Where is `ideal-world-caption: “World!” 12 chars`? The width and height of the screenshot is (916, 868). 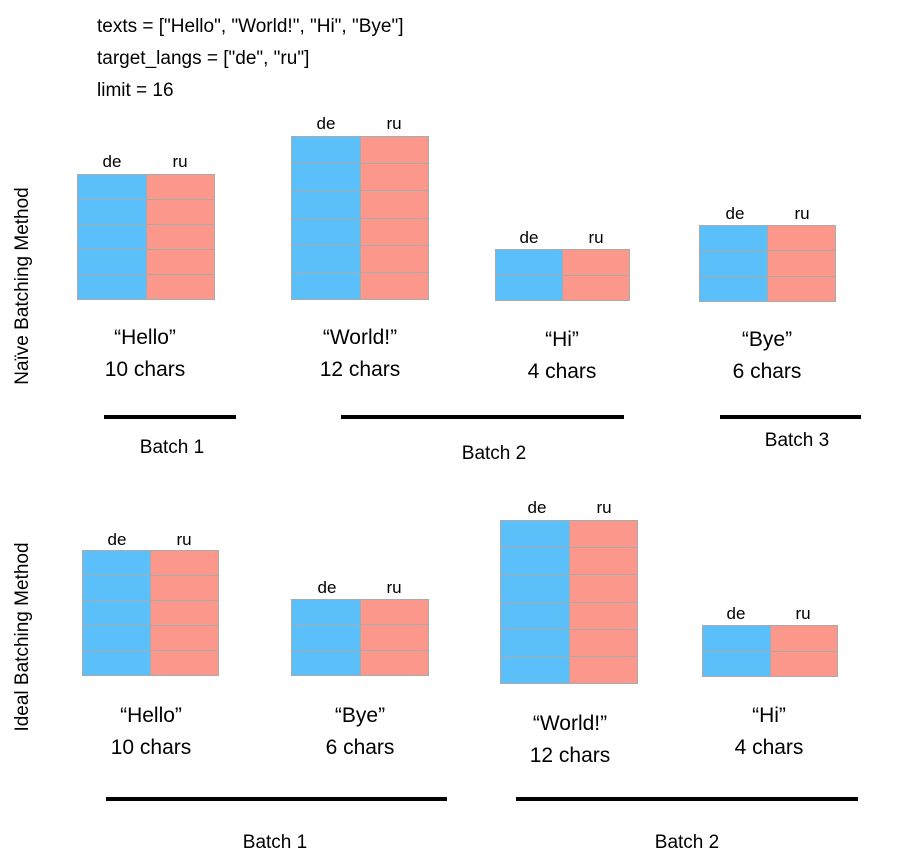 ideal-world-caption: “World!” 12 chars is located at coordinates (570, 740).